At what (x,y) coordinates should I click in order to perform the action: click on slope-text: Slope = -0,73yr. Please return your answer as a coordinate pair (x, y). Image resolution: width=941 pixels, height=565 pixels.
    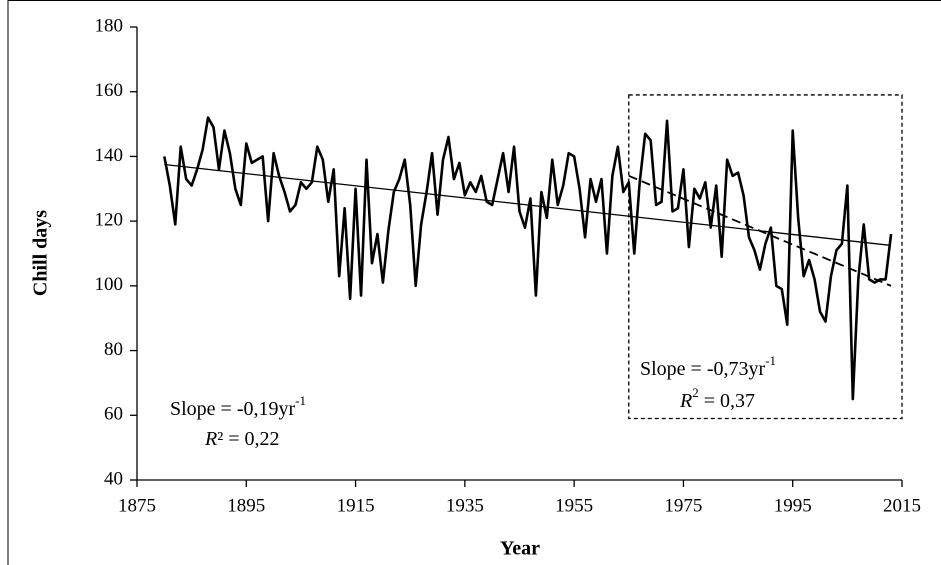
    Looking at the image, I should click on (702, 369).